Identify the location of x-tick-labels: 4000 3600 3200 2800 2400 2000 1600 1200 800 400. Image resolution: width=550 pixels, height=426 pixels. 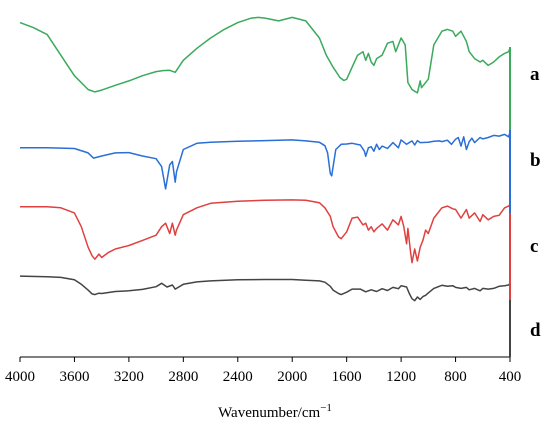
(263, 377).